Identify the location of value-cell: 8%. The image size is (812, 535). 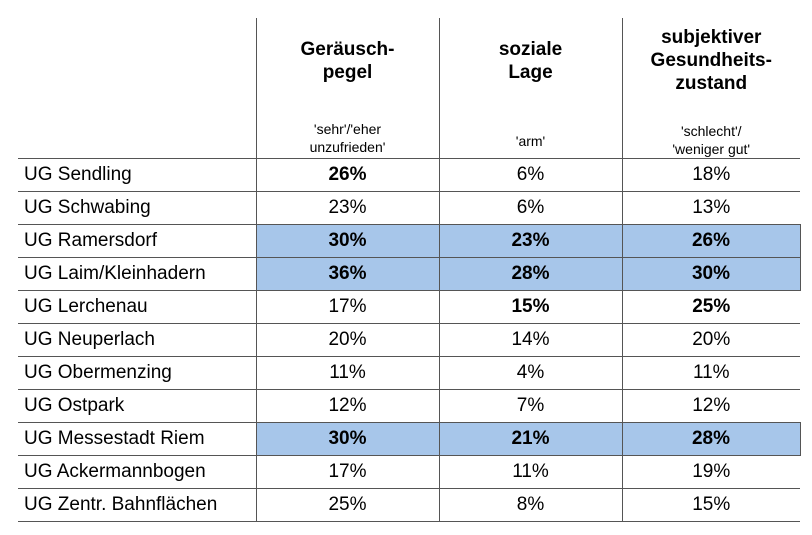
(530, 505).